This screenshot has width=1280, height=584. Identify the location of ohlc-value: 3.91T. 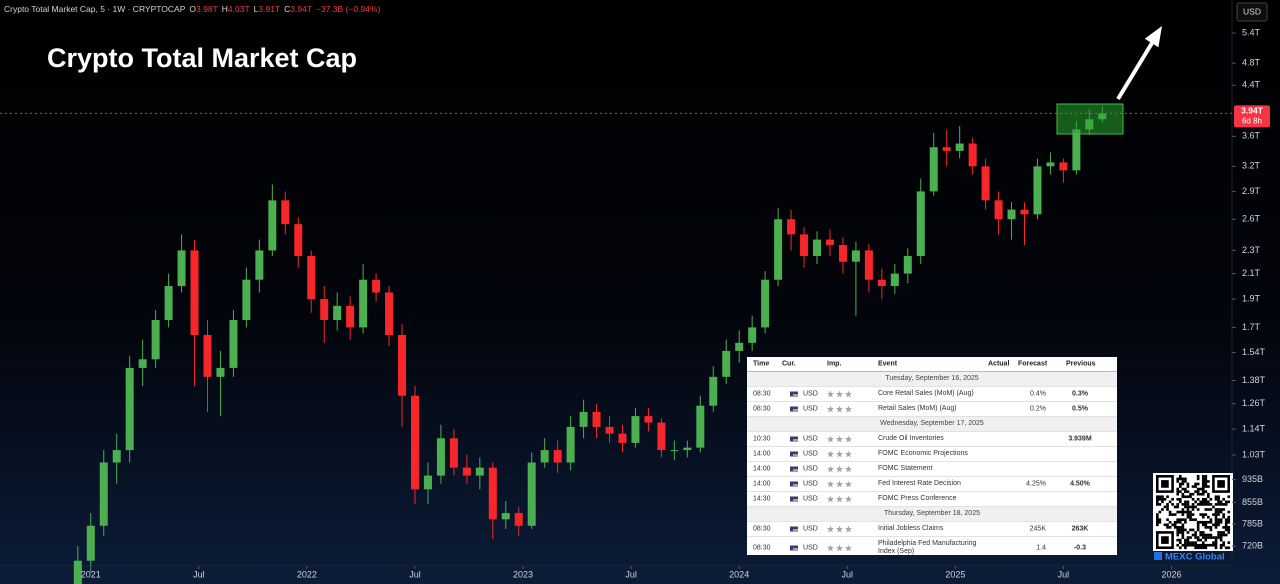
(269, 9).